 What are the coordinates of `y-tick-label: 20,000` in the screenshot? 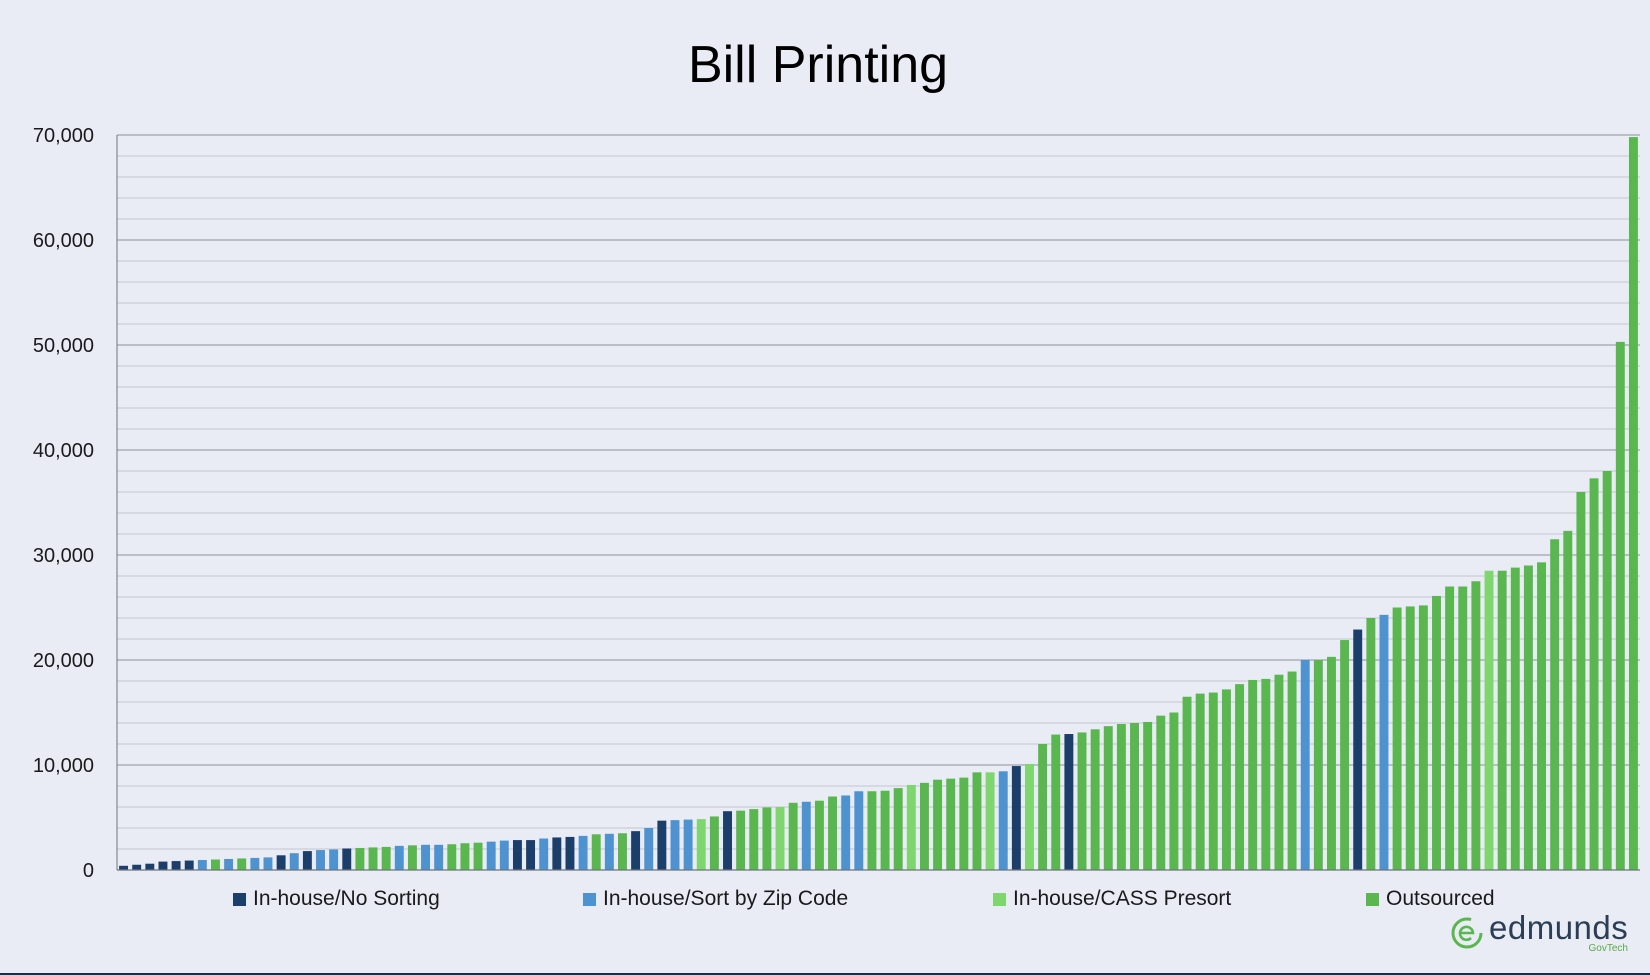 It's located at (63, 661).